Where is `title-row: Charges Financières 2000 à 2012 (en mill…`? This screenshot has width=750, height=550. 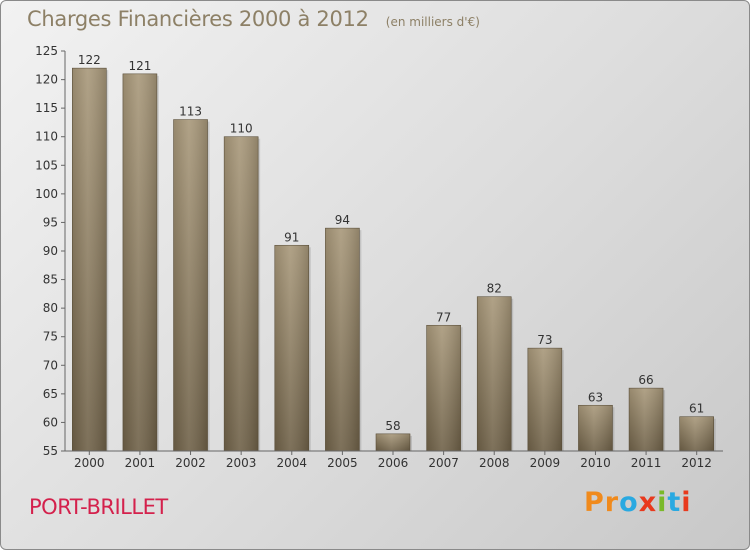 title-row: Charges Financières 2000 à 2012 (en mill… is located at coordinates (253, 19).